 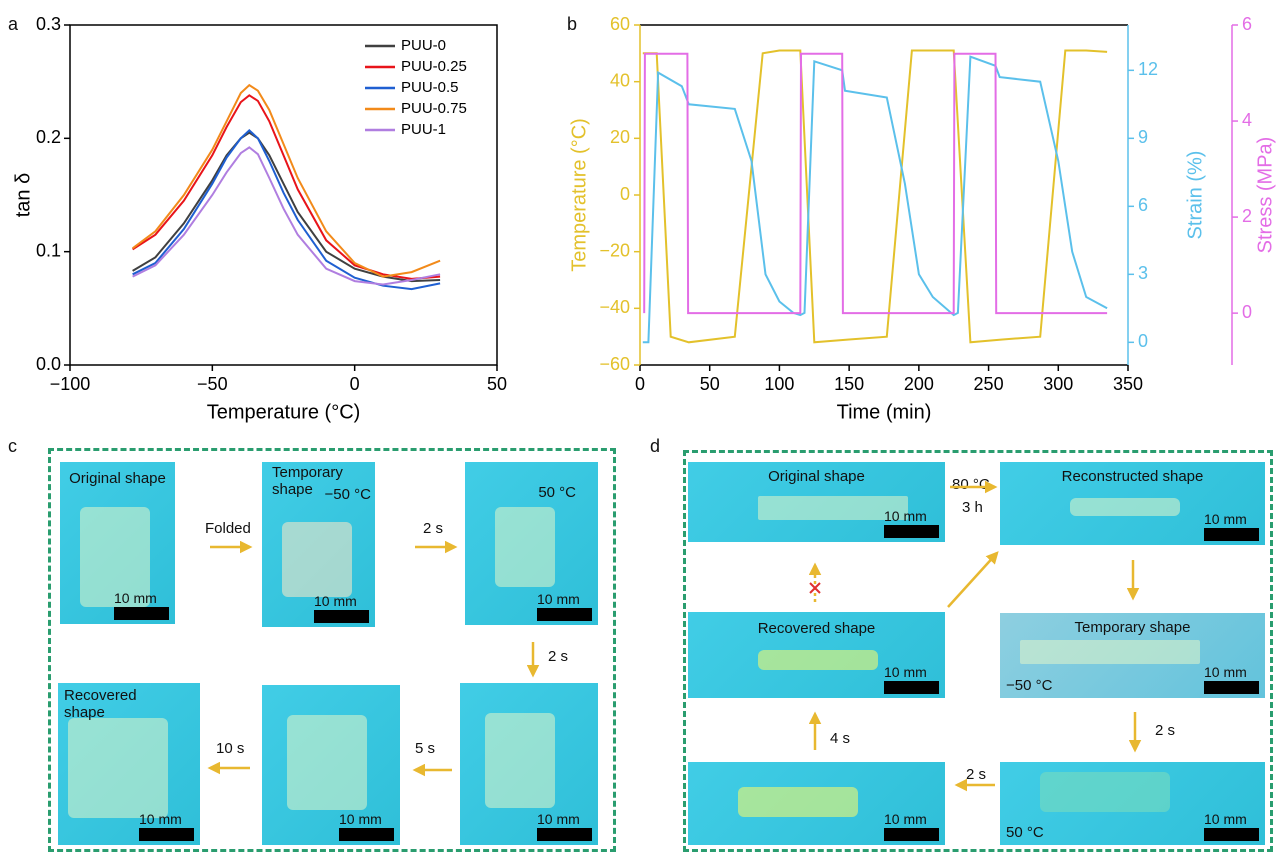 What do you see at coordinates (572, 24) in the screenshot?
I see `panel-label: b` at bounding box center [572, 24].